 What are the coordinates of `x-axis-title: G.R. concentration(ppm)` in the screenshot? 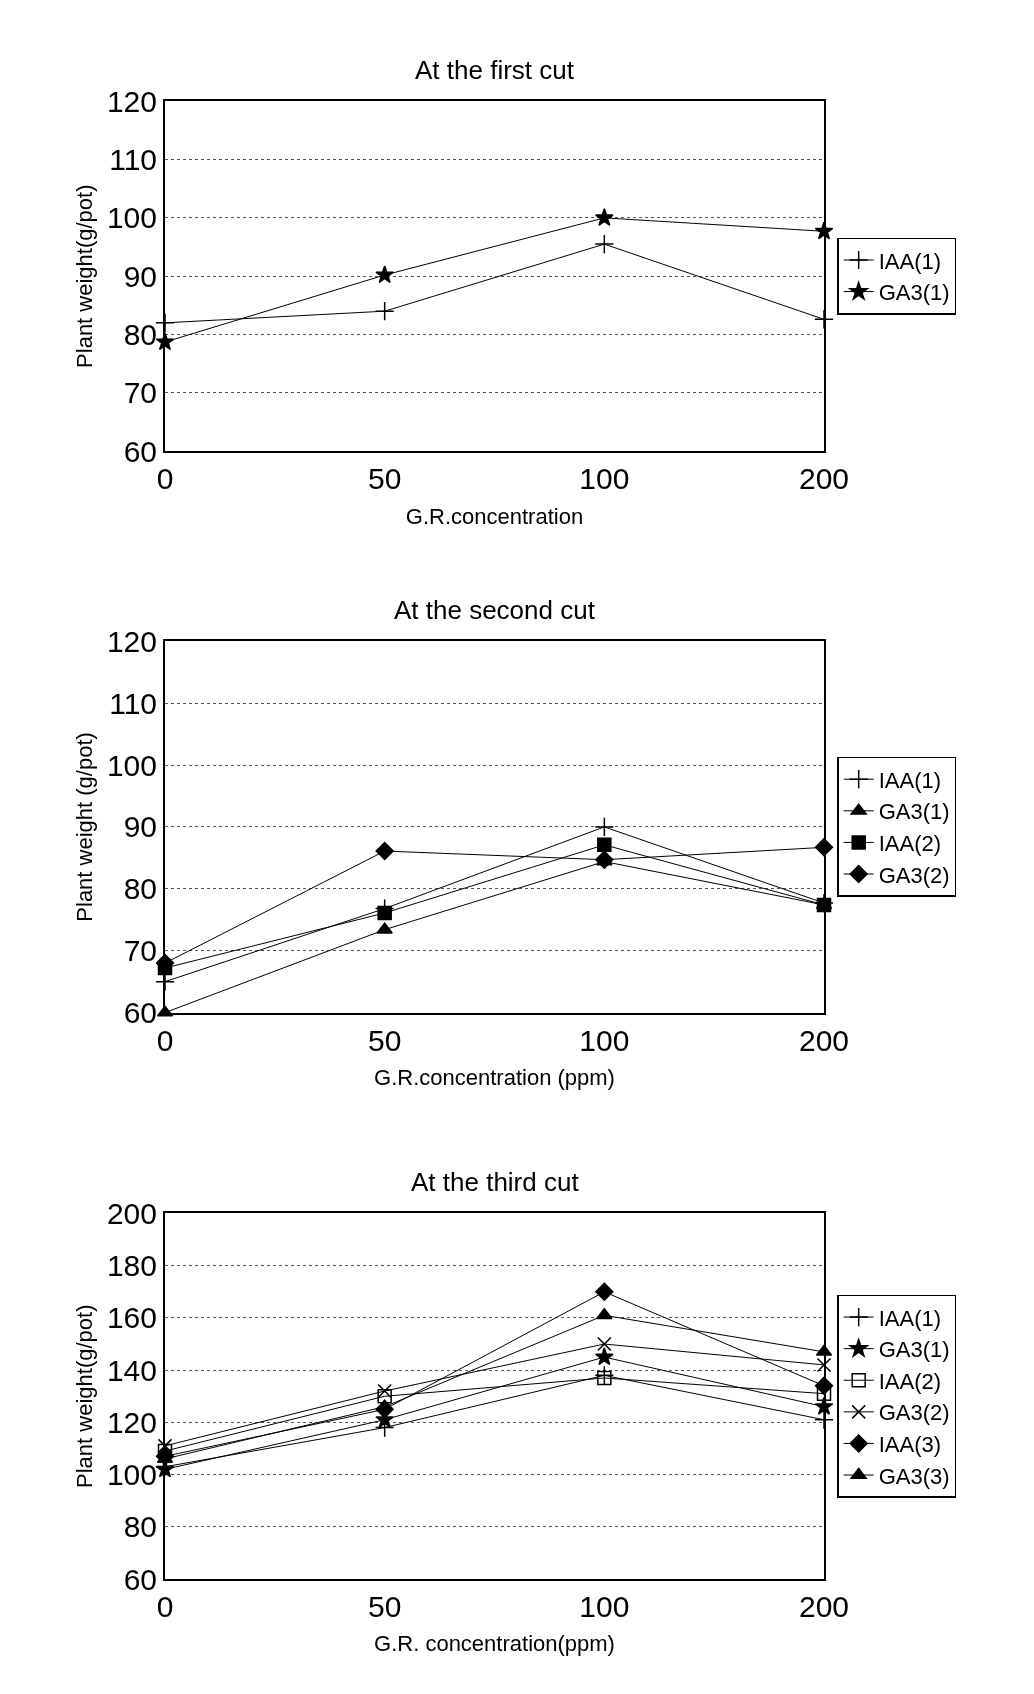 It's located at (494, 1644).